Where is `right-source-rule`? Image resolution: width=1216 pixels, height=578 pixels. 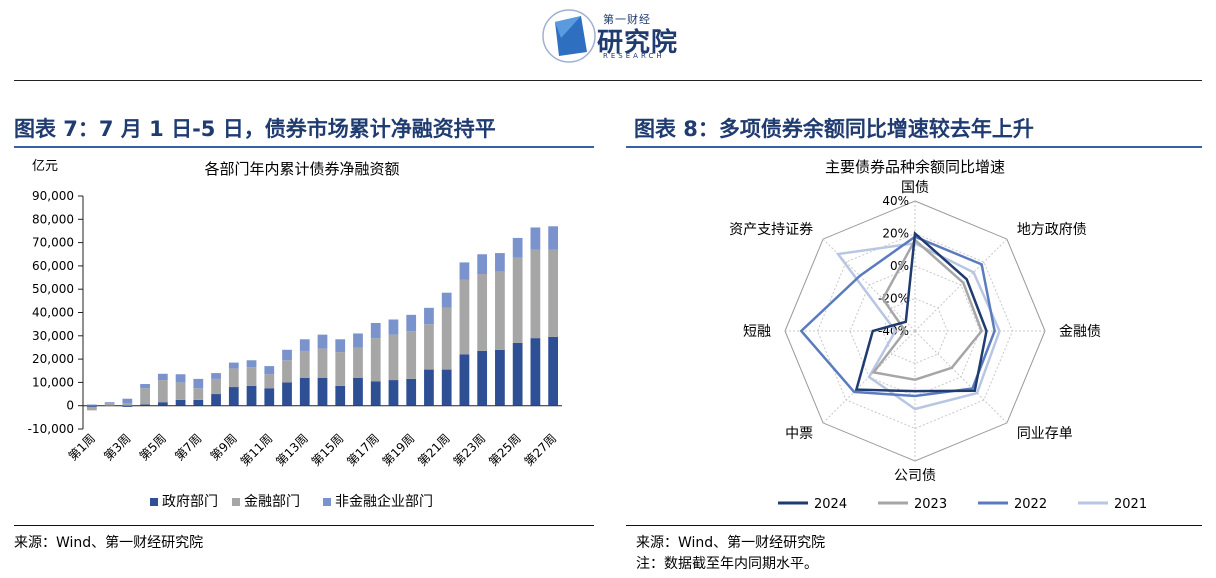
right-source-rule is located at coordinates (914, 525).